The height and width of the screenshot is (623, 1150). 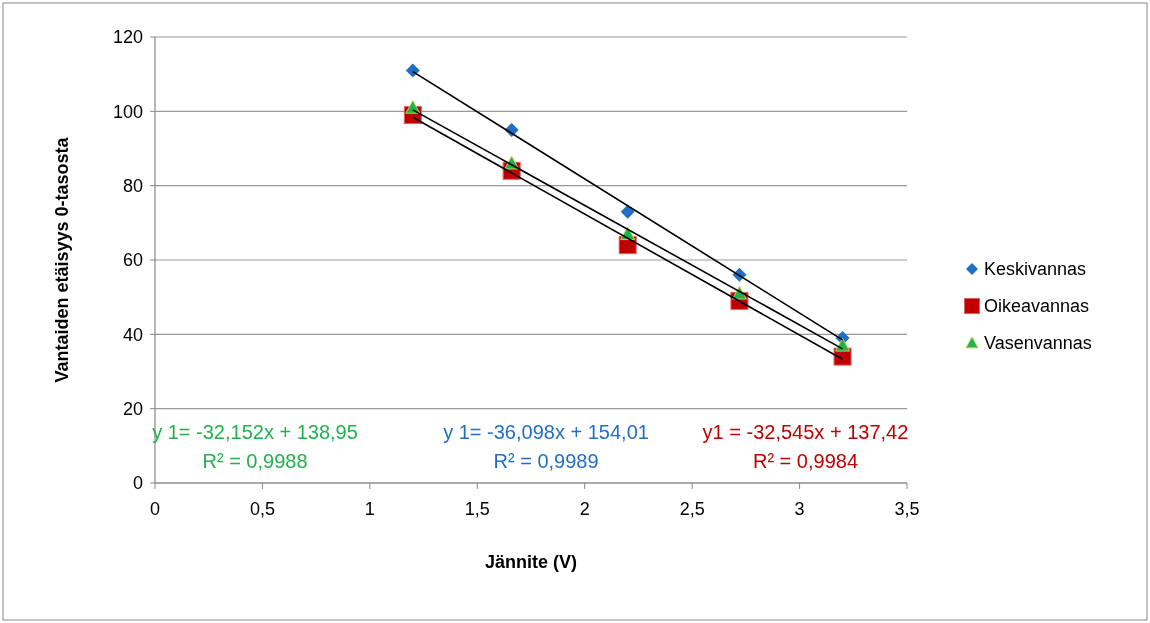 What do you see at coordinates (907, 509) in the screenshot?
I see `x-tick-label: 3,5` at bounding box center [907, 509].